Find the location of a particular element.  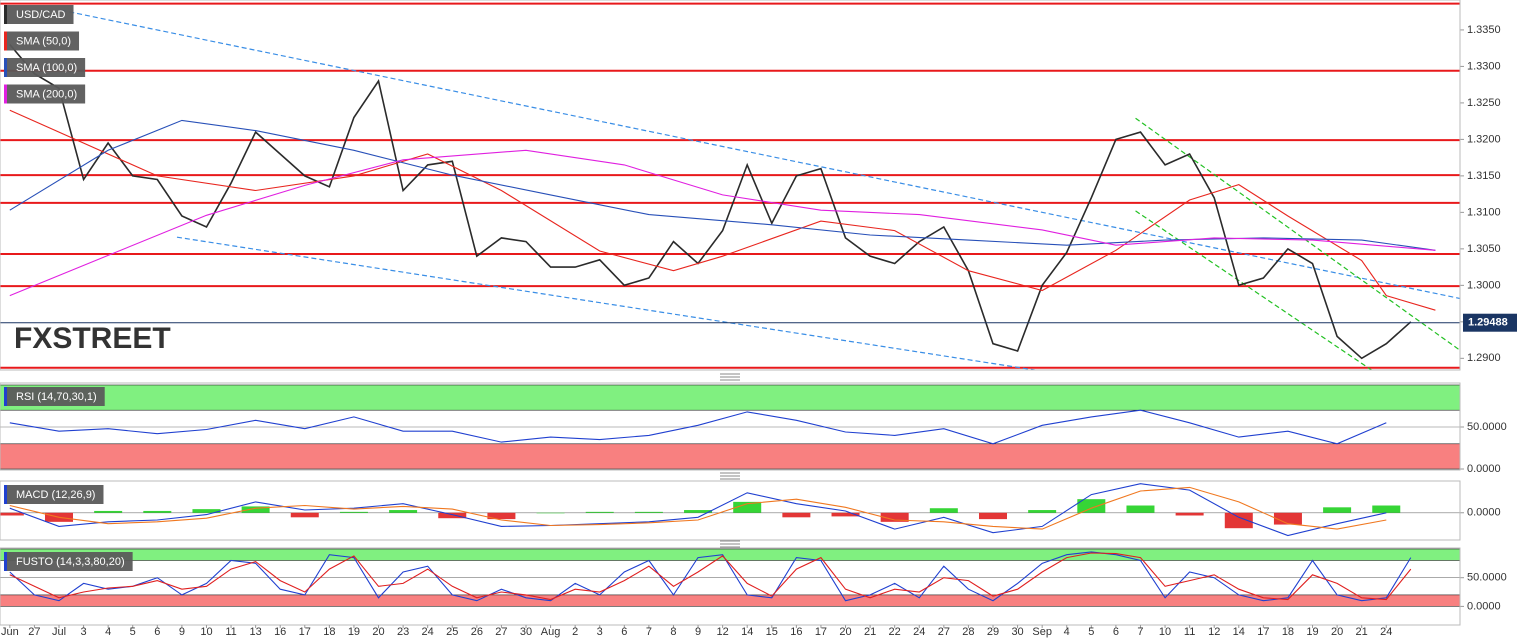

x-tick-label: 25 is located at coordinates (452, 632).